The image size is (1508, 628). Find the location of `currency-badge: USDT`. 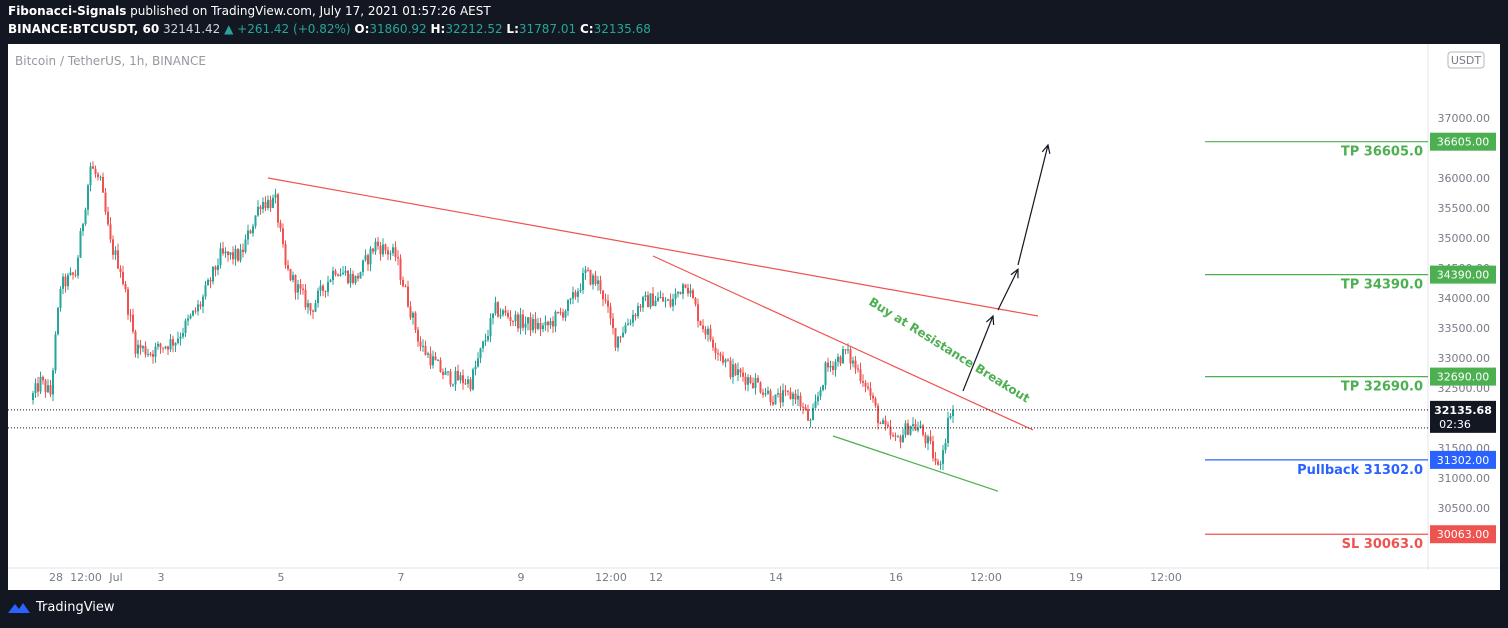

currency-badge: USDT is located at coordinates (1466, 60).